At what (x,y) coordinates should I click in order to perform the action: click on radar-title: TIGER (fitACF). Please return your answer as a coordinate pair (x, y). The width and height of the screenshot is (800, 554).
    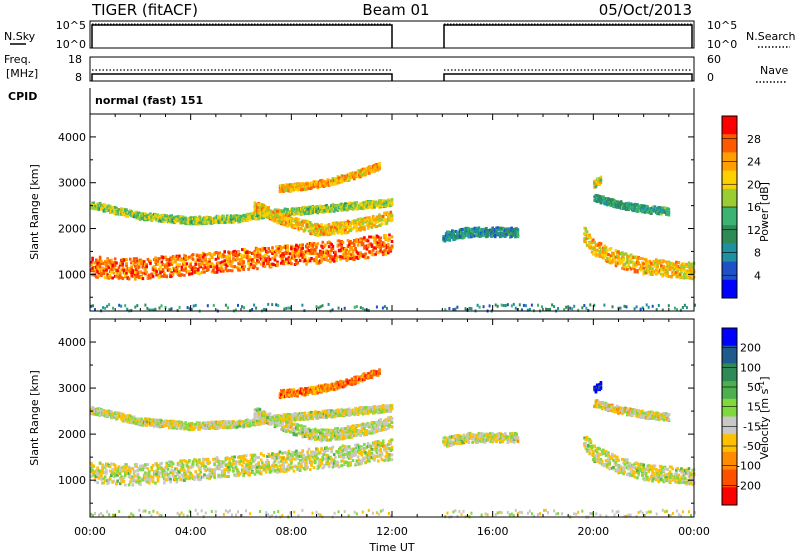
    Looking at the image, I should click on (144, 10).